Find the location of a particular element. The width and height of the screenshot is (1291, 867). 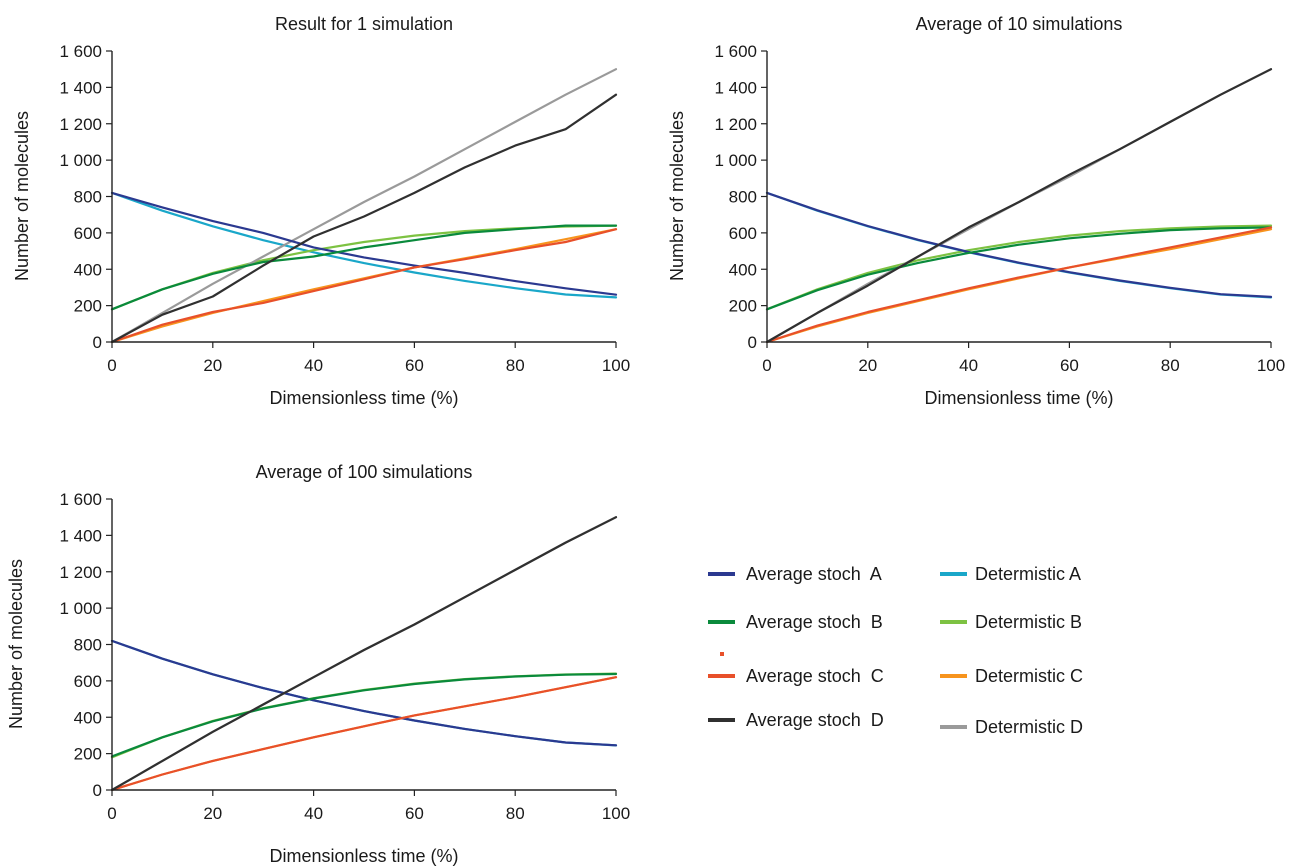

legend-item: Determistic B is located at coordinates (1011, 622).